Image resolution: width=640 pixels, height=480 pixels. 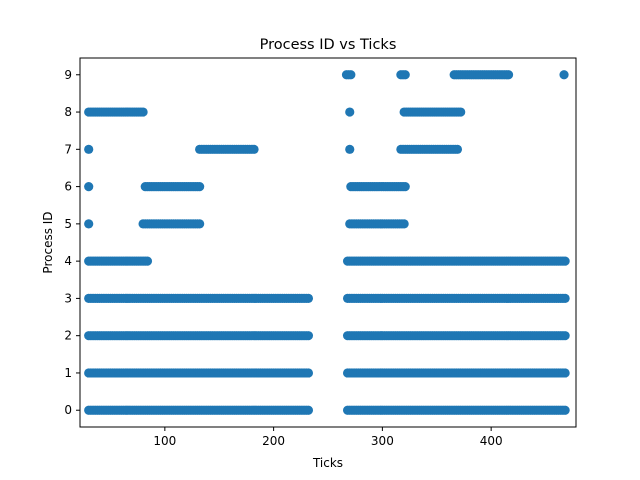 What do you see at coordinates (327, 463) in the screenshot?
I see `x-axis-label: Ticks` at bounding box center [327, 463].